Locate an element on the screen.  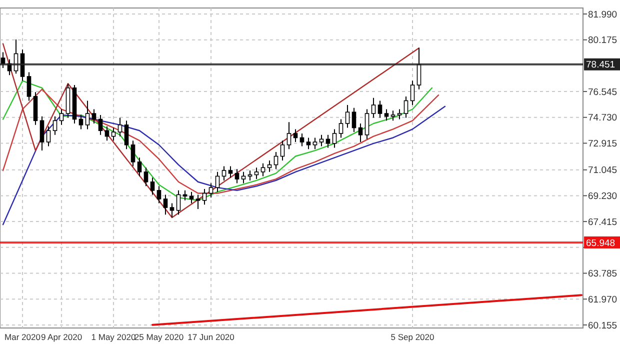
y-tick-label: 76.545 is located at coordinates (603, 92).